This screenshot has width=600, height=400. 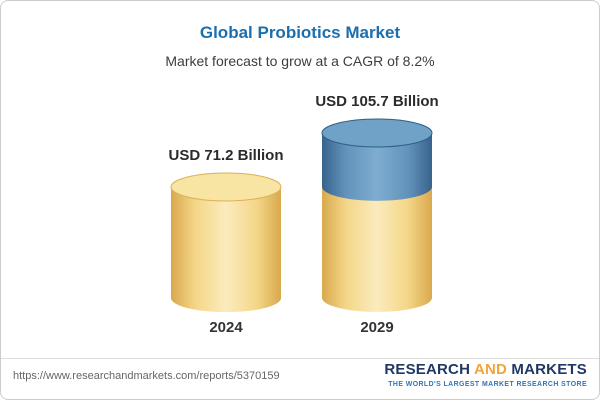 I want to click on logo-word-markets: MARKETS, so click(x=549, y=369).